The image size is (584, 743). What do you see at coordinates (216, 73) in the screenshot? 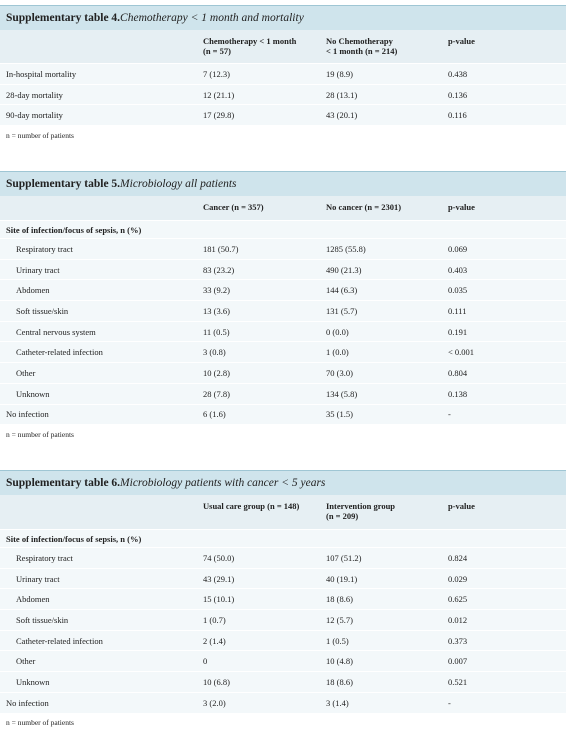
I see `value-cell: 7 (12.3)` at bounding box center [216, 73].